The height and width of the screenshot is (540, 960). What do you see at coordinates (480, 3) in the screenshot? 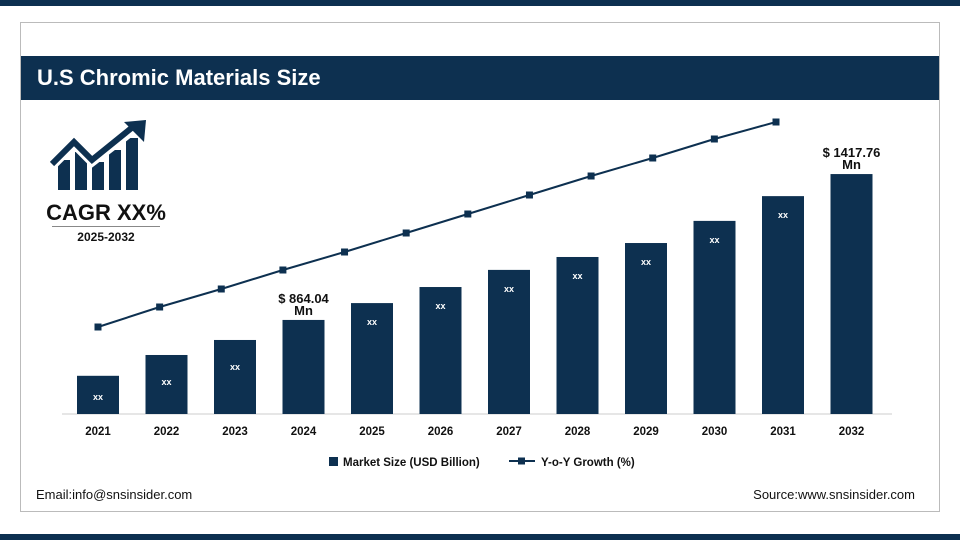
I see `top-accent-bar` at bounding box center [480, 3].